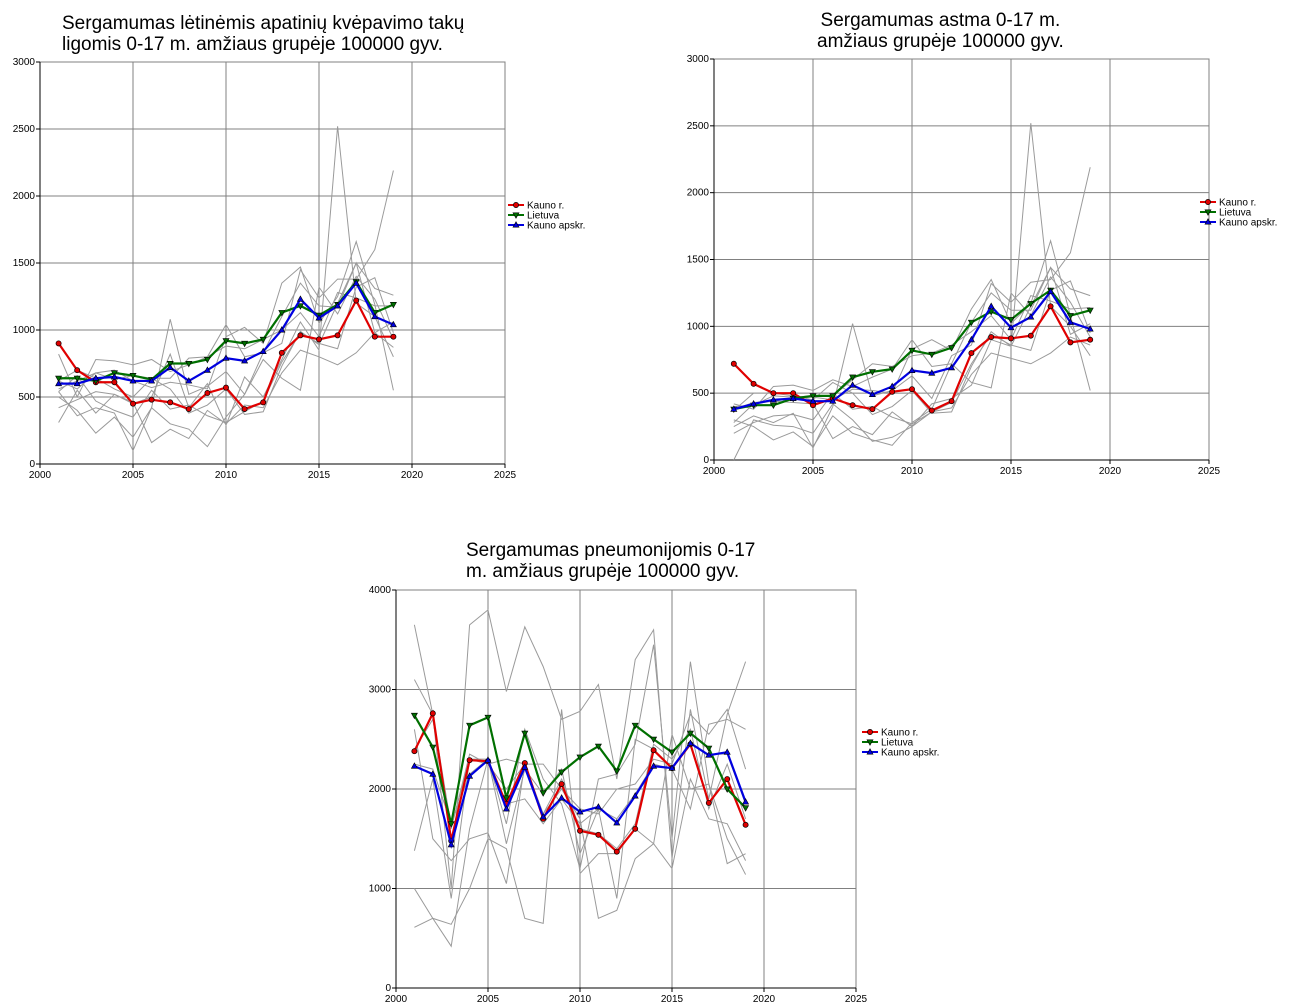 The image size is (1292, 1008). Describe the element at coordinates (133, 475) in the screenshot. I see `x-tick-label: 2005` at that location.